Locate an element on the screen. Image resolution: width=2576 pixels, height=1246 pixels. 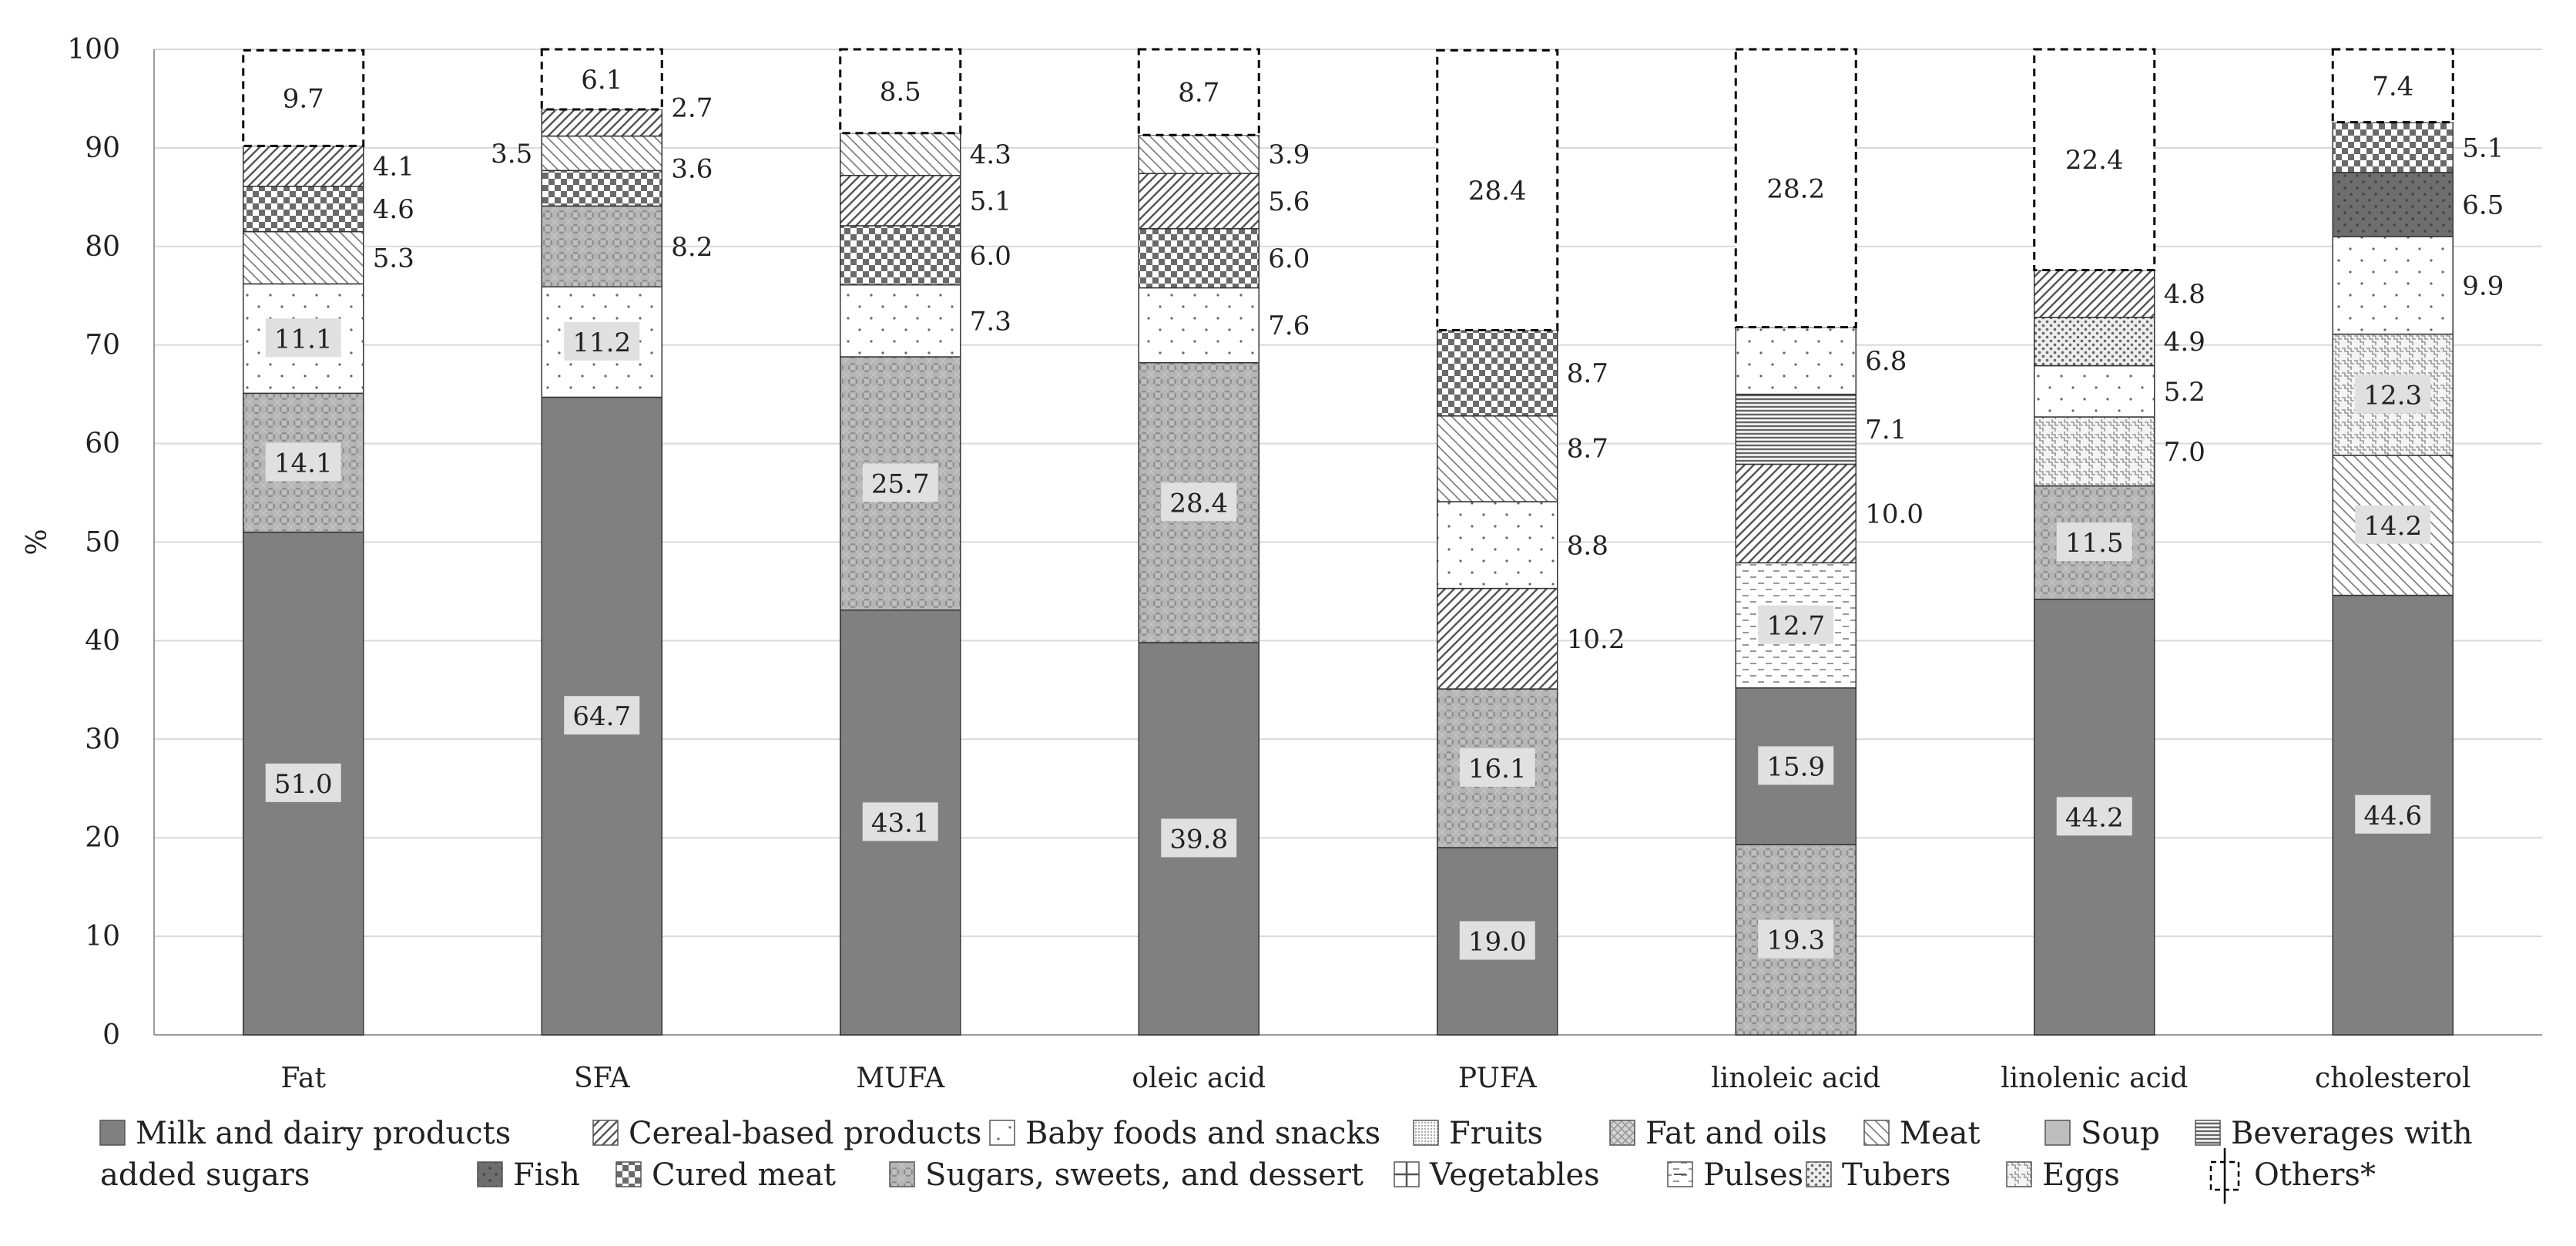
bar-segment-pufa-others is located at coordinates (1497, 190).